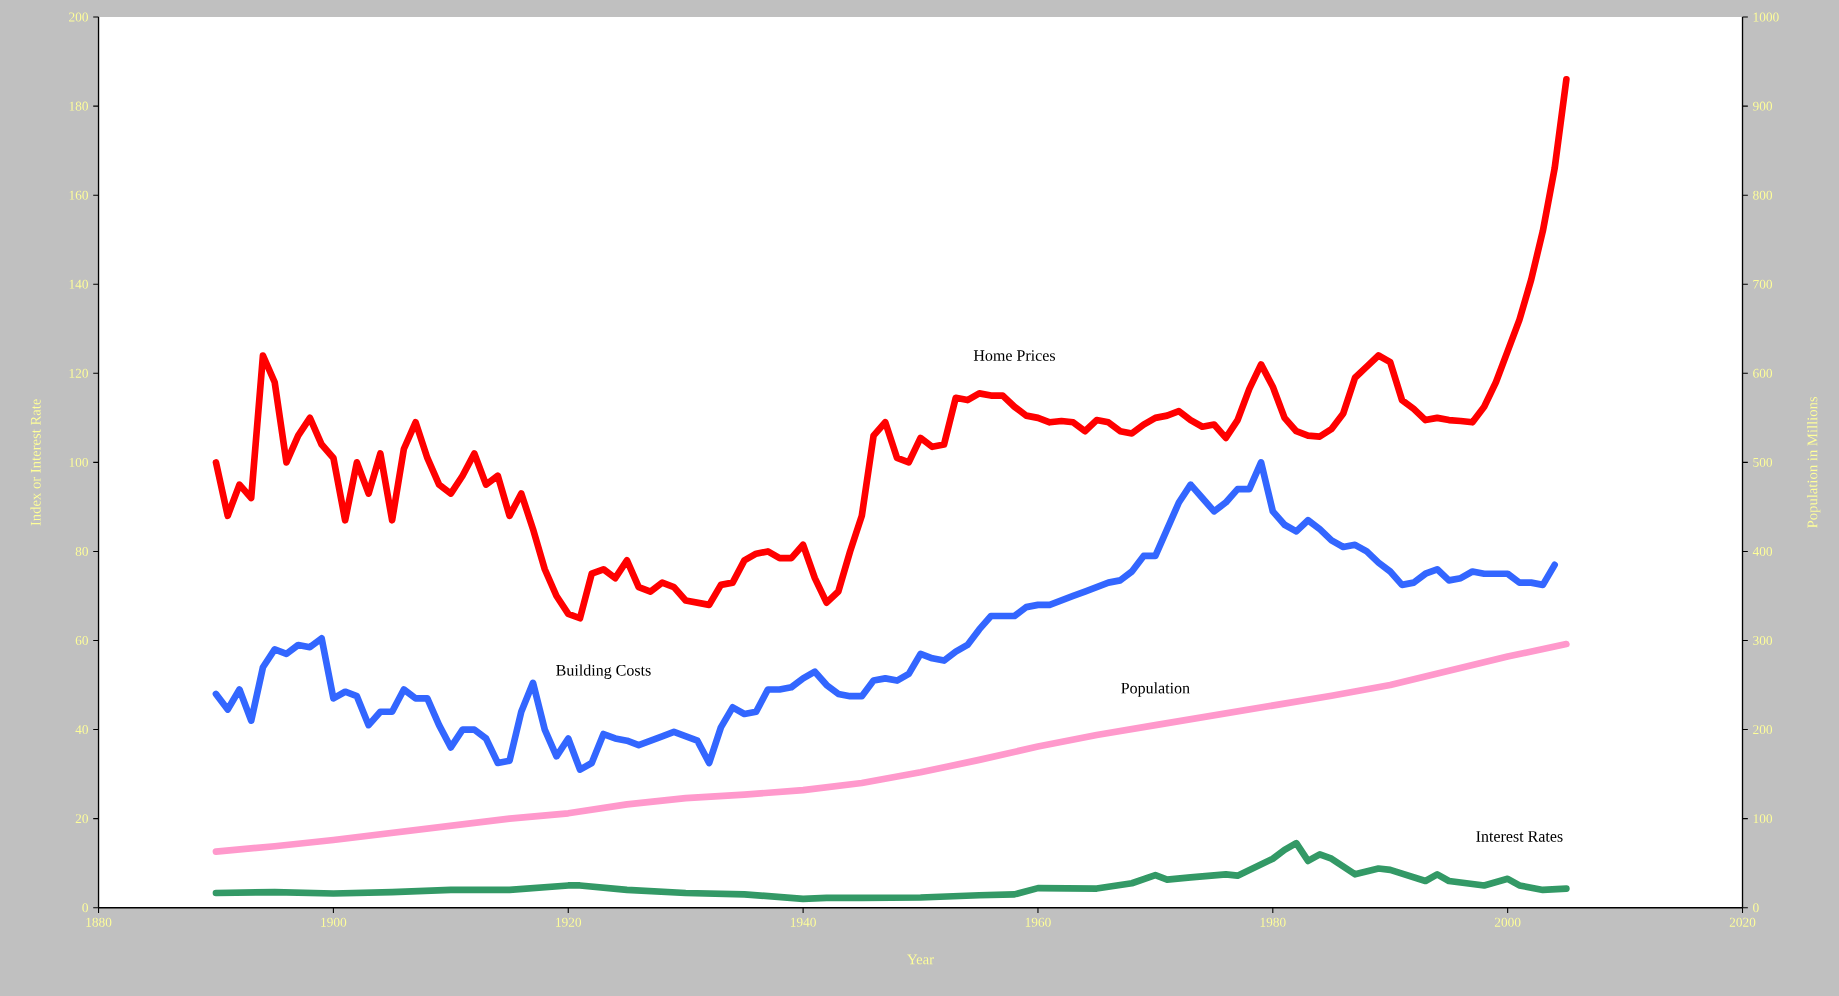 The width and height of the screenshot is (1839, 996). Describe the element at coordinates (1766, 17) in the screenshot. I see `y2-tick-label: 1000` at that location.